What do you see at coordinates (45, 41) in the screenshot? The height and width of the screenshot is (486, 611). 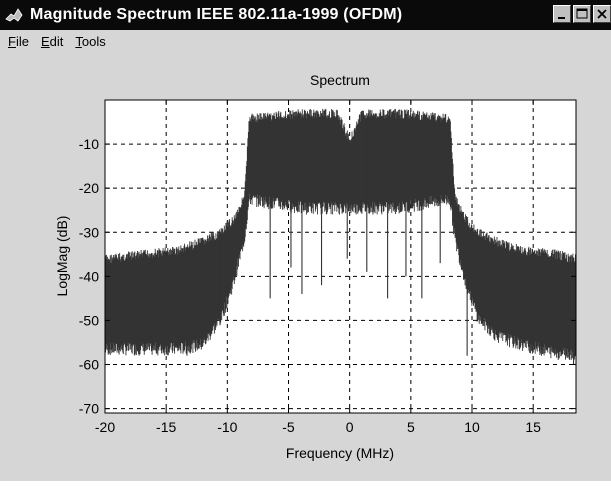 I see `menu-edit-accel: E` at bounding box center [45, 41].